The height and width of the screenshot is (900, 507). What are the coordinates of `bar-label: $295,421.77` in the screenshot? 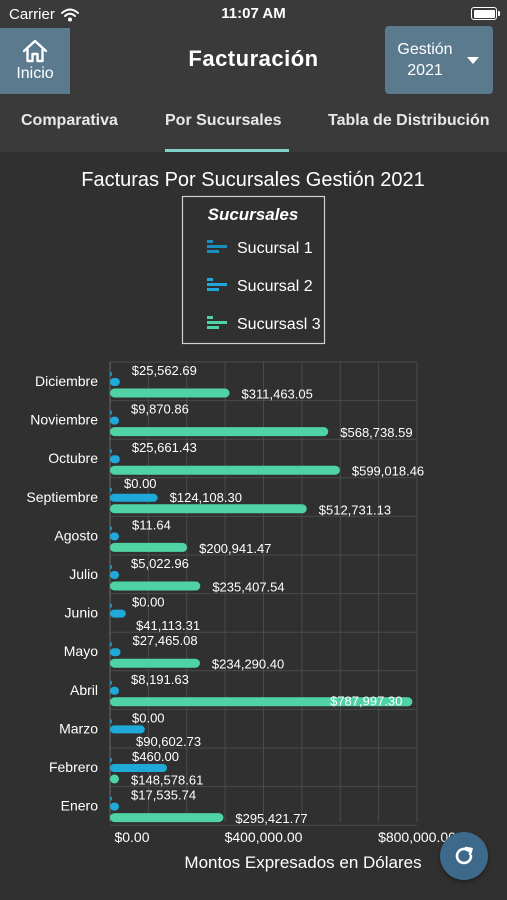 It's located at (271, 818).